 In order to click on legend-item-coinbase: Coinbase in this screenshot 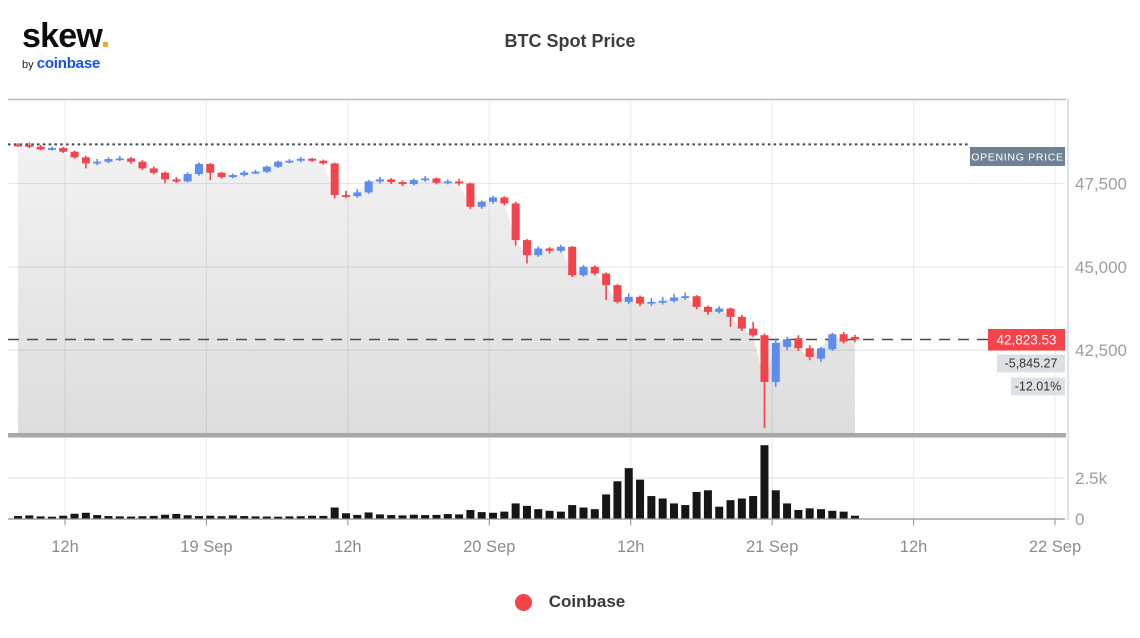, I will do `click(570, 602)`.